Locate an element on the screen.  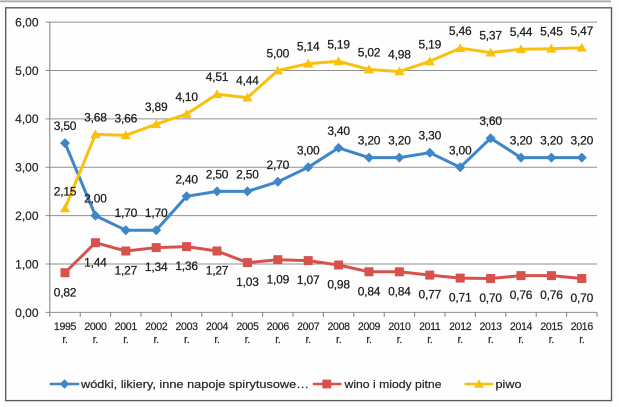
svg-text: 0,00 is located at coordinates (27, 313).